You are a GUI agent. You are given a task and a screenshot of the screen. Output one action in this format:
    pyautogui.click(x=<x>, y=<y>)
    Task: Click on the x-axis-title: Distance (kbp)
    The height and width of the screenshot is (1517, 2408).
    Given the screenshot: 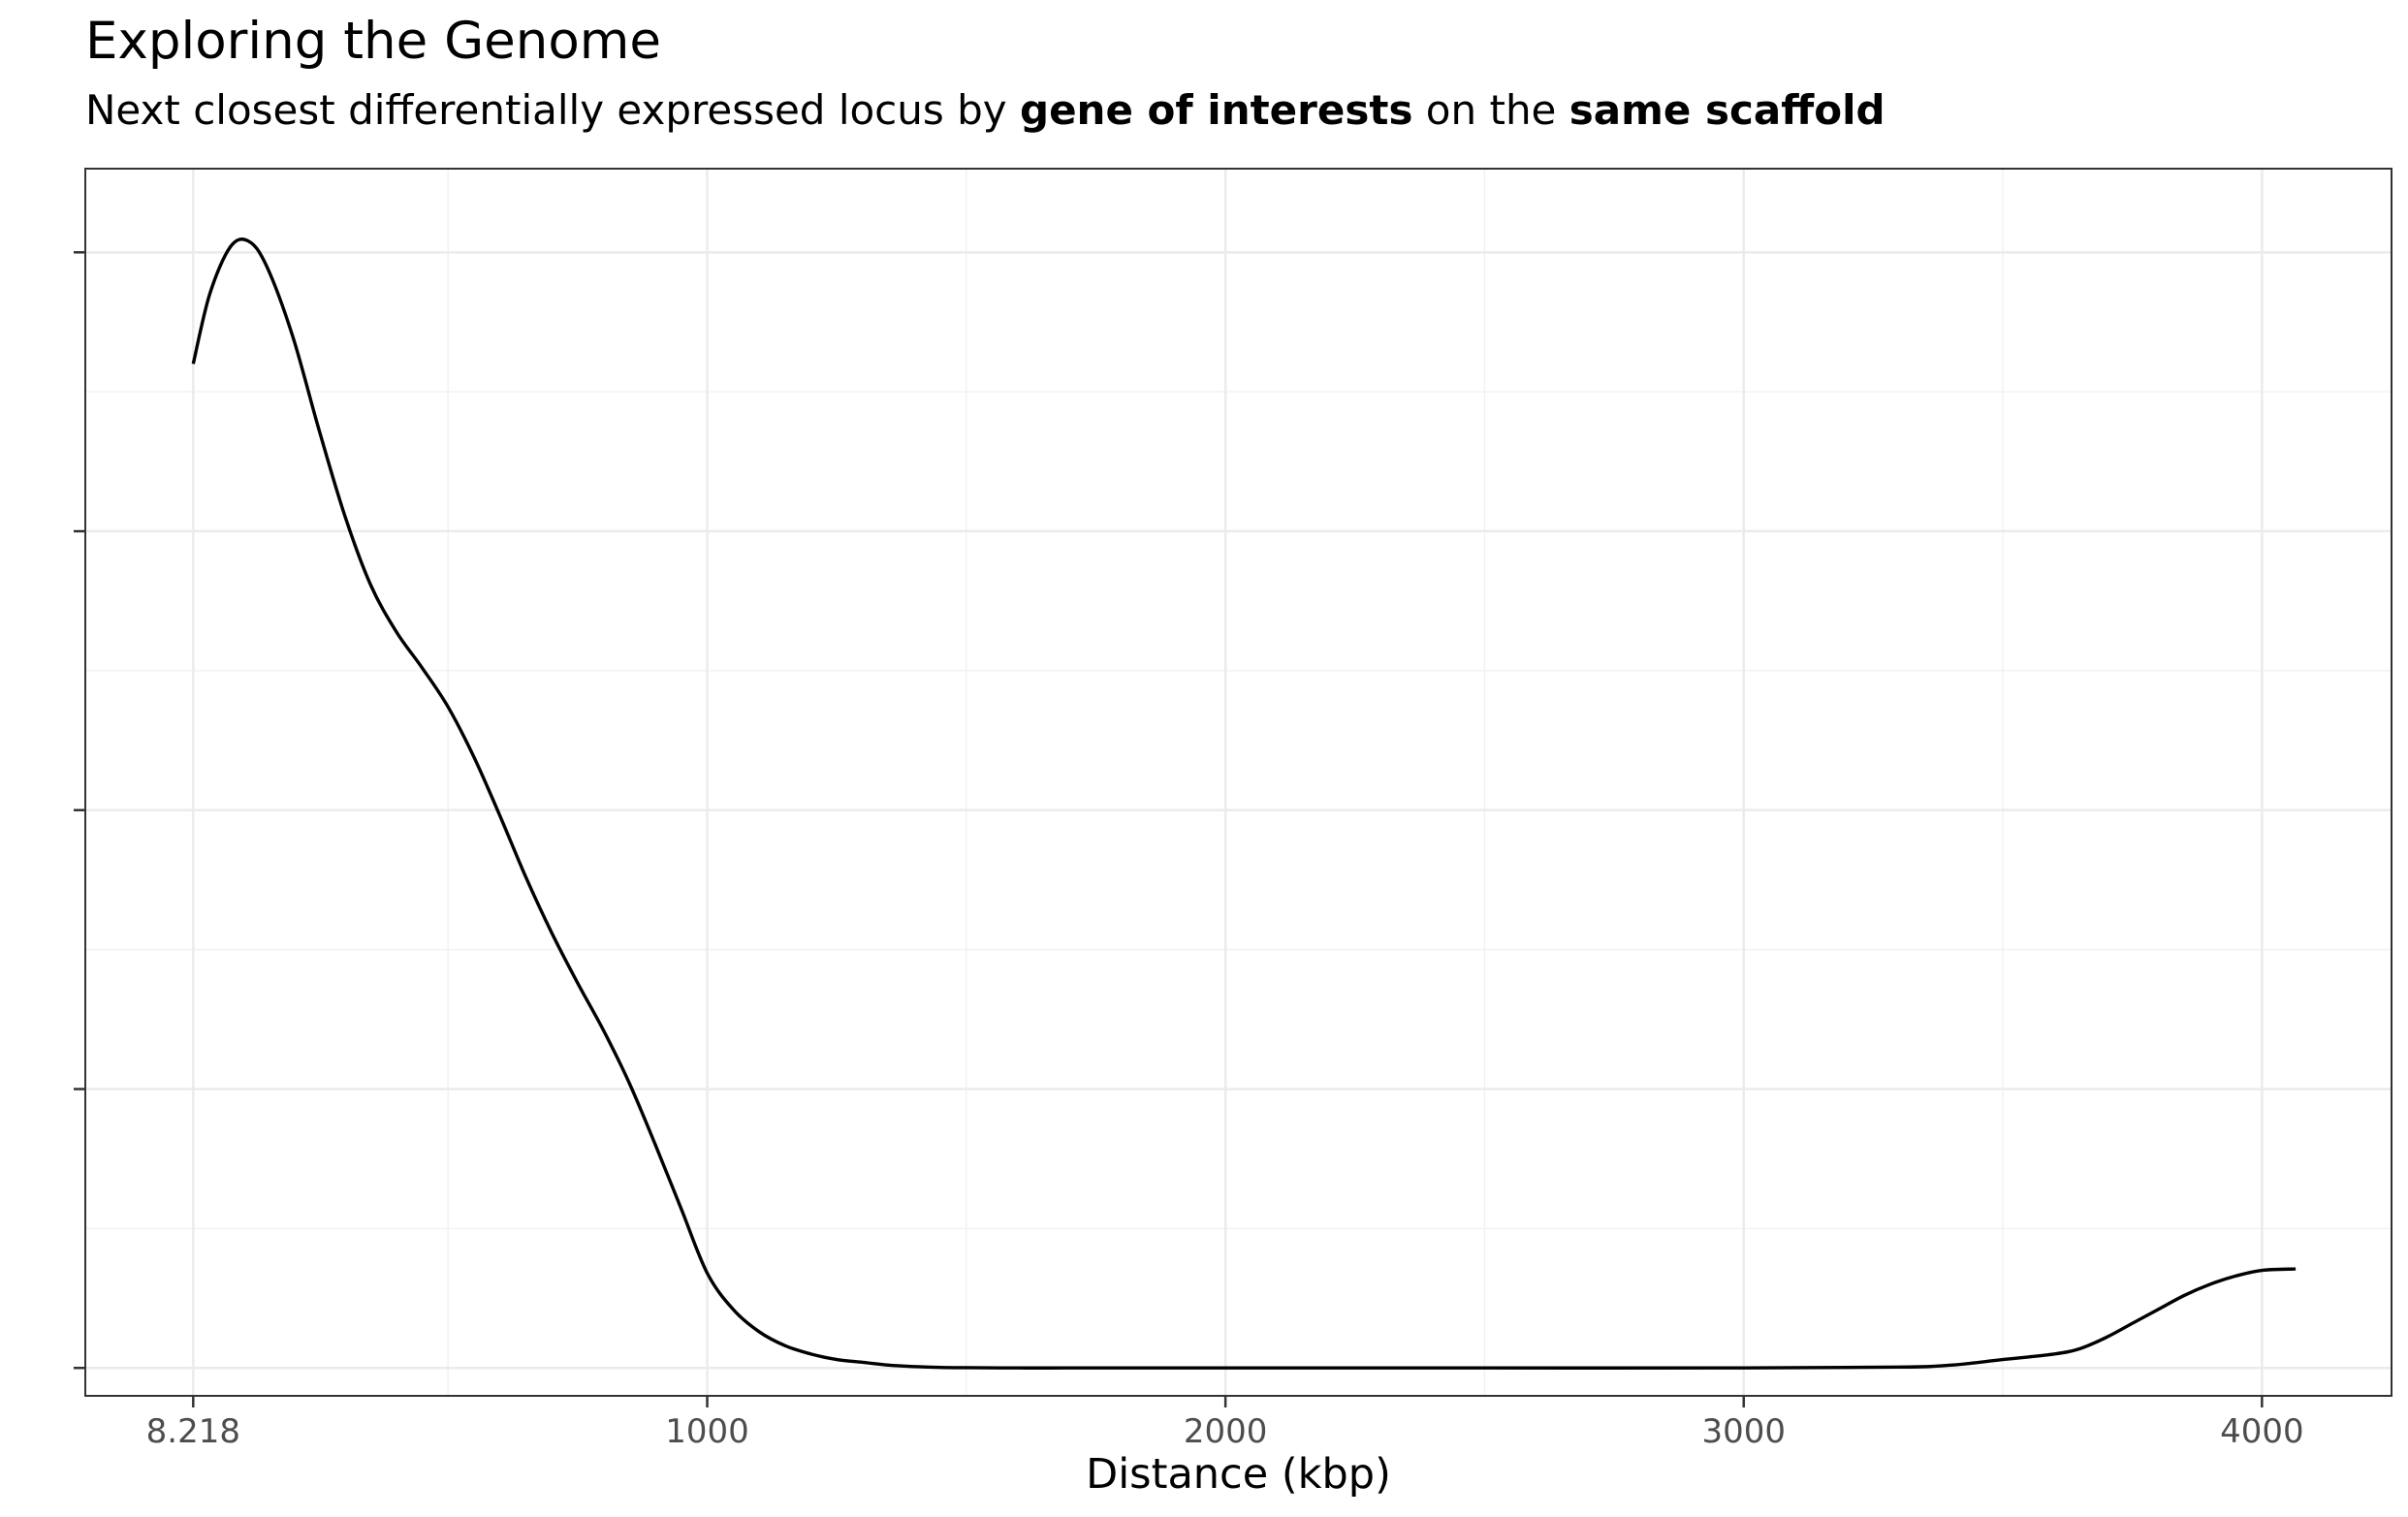 What is the action you would take?
    pyautogui.click(x=1238, y=1474)
    